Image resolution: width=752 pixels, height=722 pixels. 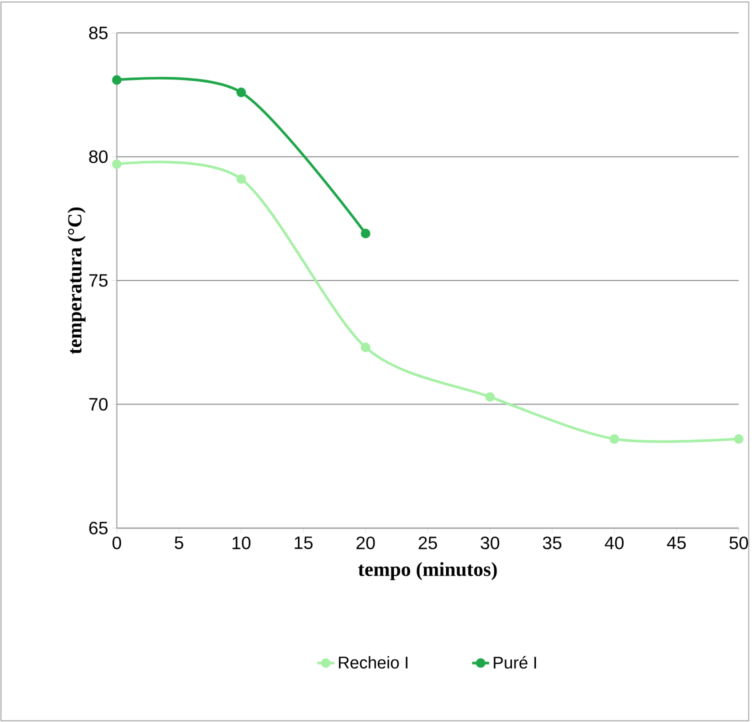 What do you see at coordinates (676, 543) in the screenshot?
I see `x-tick-label: 45` at bounding box center [676, 543].